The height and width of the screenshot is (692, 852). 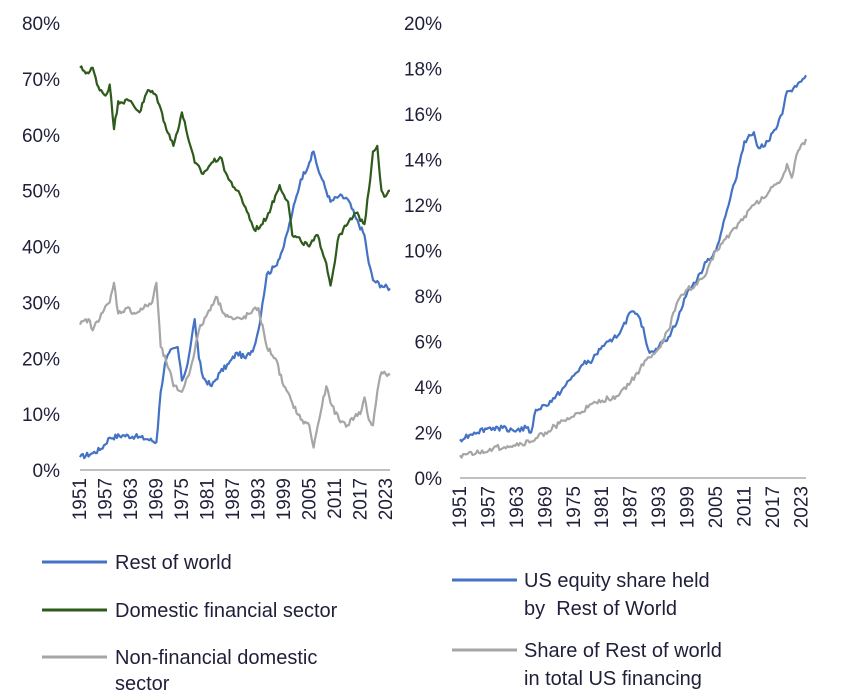 What do you see at coordinates (216, 658) in the screenshot?
I see `left-legend-label: Non-financial domestic` at bounding box center [216, 658].